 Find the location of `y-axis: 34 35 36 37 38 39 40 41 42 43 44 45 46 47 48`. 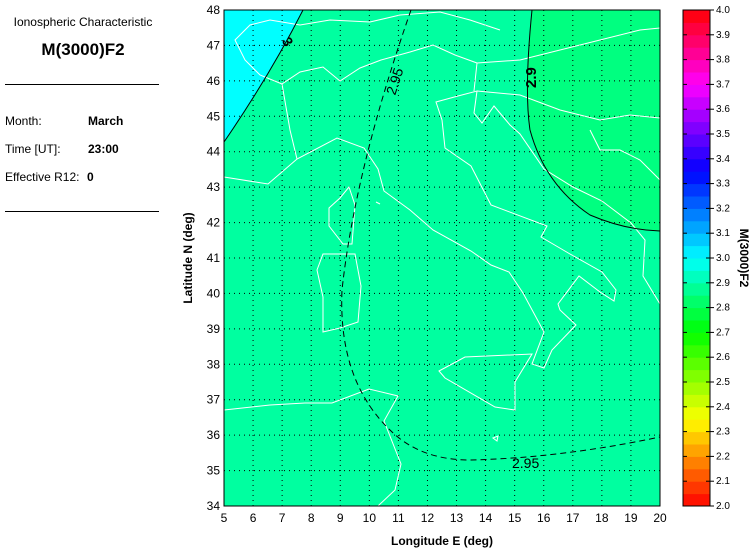

y-axis: 34 35 36 37 38 39 40 41 42 43 44 45 46 47 48 is located at coordinates (214, 258).